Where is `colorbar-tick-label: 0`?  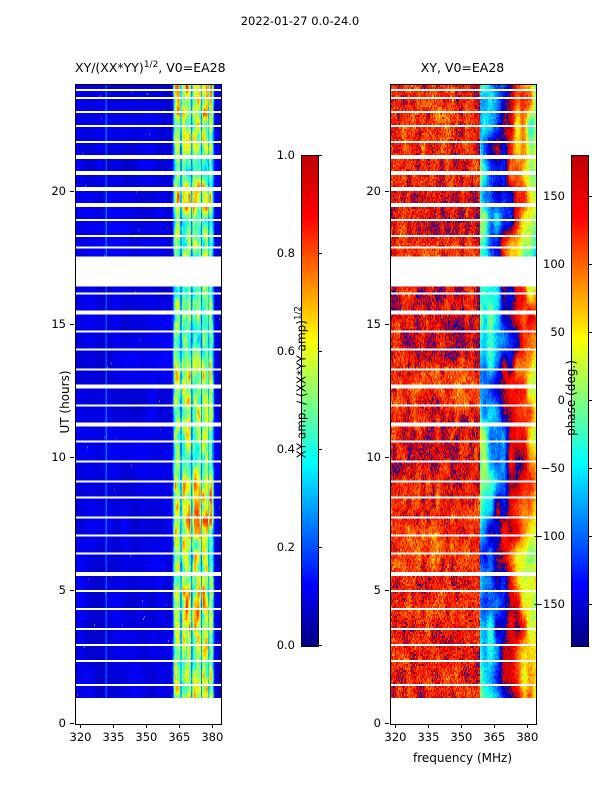
colorbar-tick-label: 0 is located at coordinates (561, 400).